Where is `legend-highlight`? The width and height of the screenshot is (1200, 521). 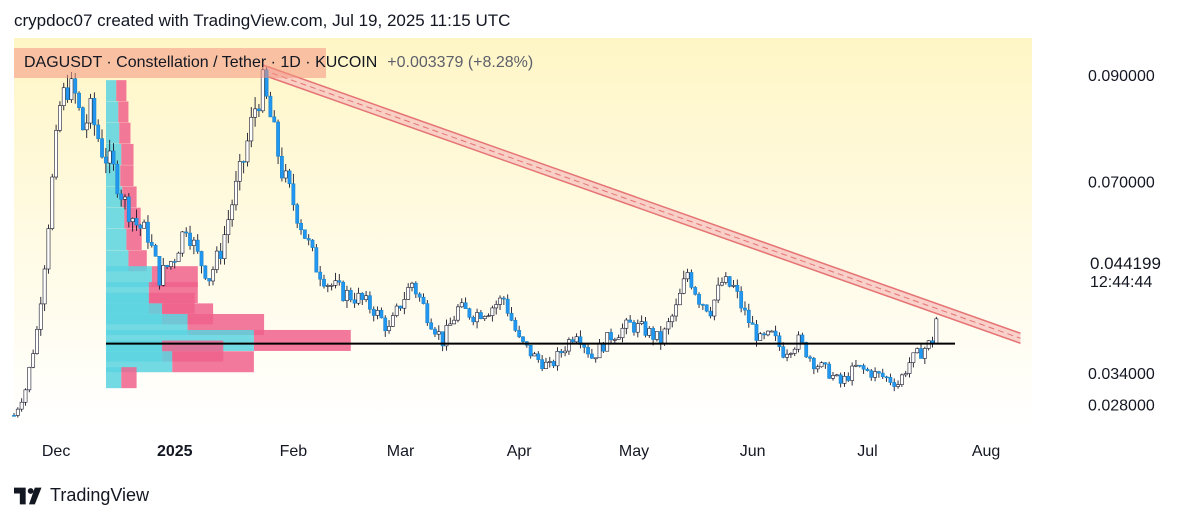 legend-highlight is located at coordinates (170, 63).